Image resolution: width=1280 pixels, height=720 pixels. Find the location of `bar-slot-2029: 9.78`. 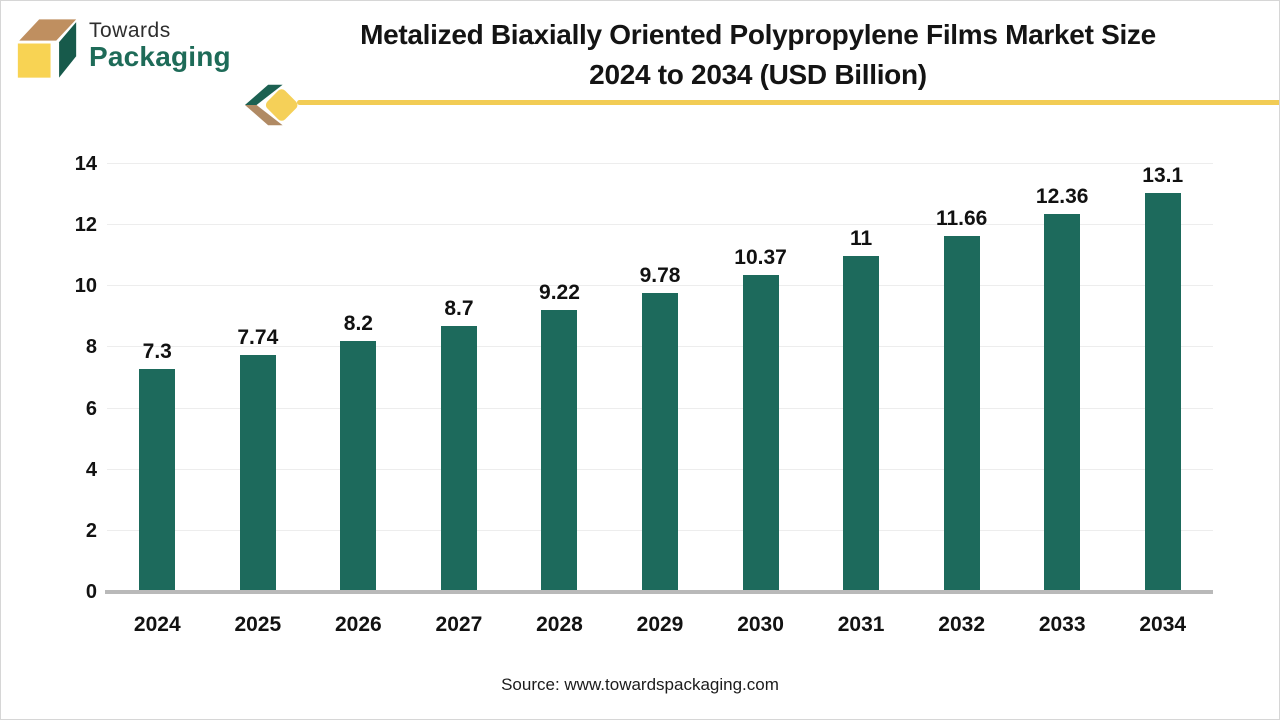

bar-slot-2029: 9.78 is located at coordinates (660, 378).